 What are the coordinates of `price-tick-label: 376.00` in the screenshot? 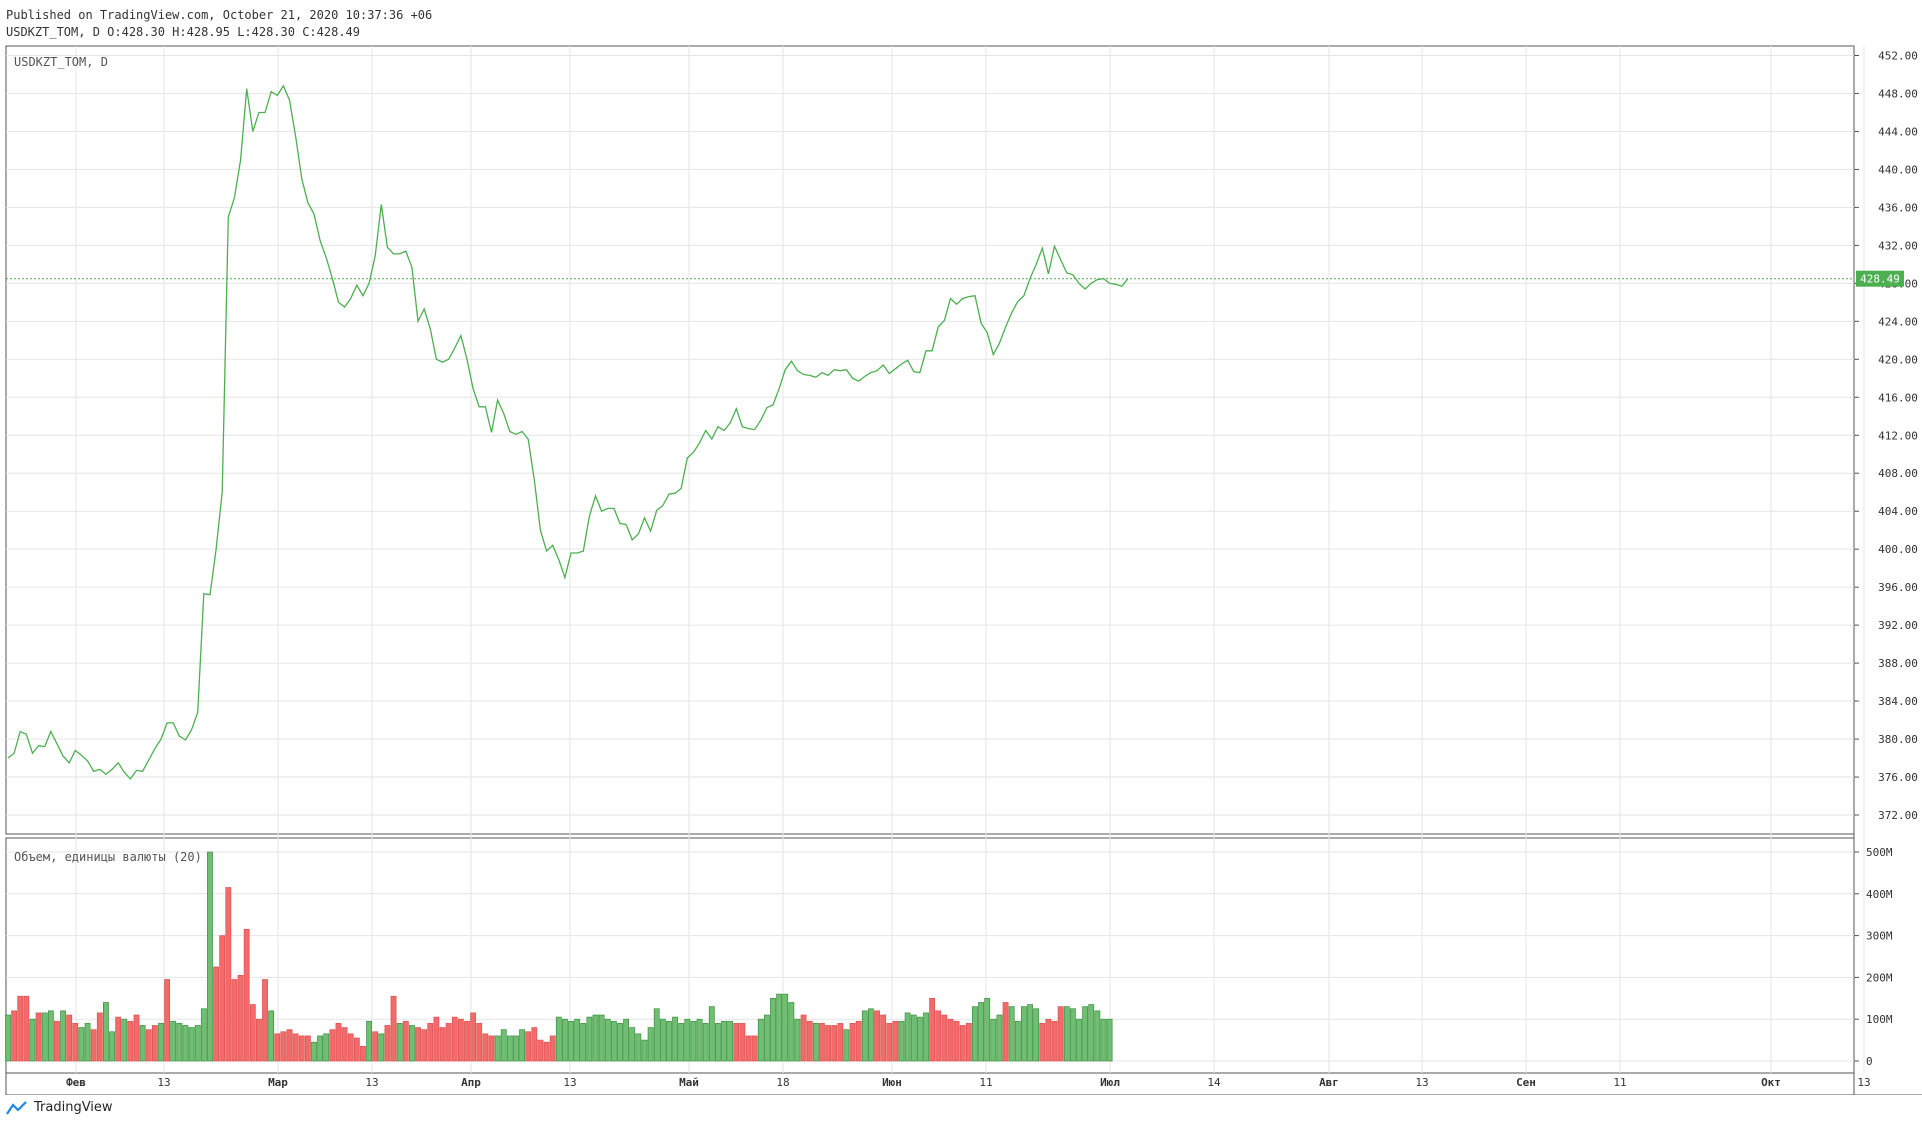 It's located at (1898, 777).